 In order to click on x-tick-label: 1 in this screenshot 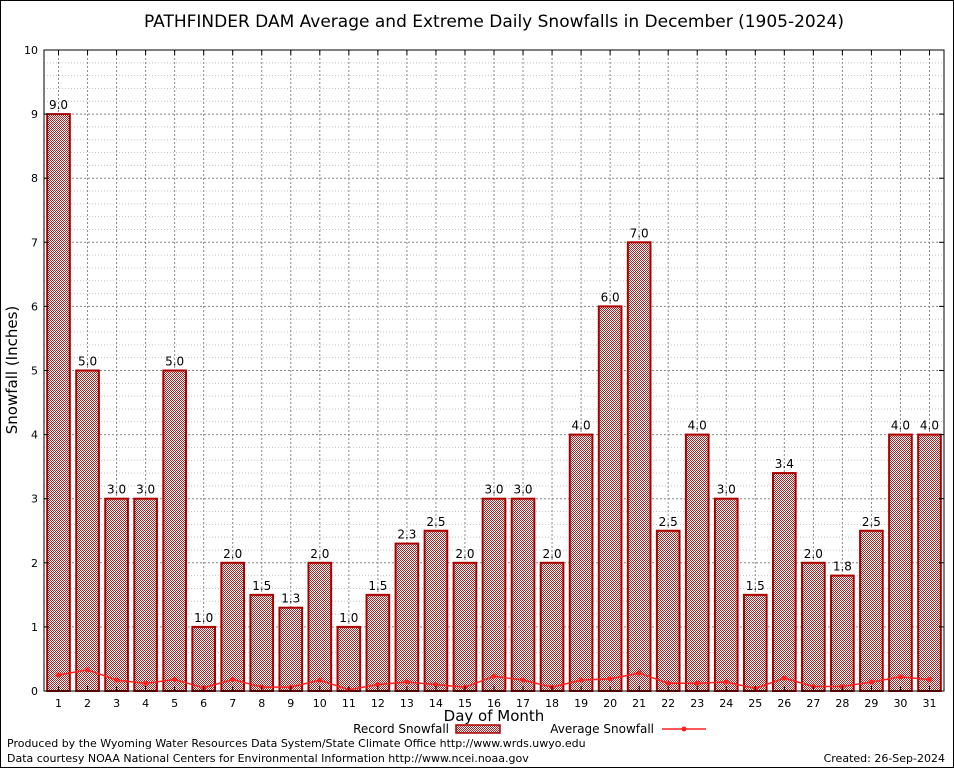, I will do `click(58, 703)`.